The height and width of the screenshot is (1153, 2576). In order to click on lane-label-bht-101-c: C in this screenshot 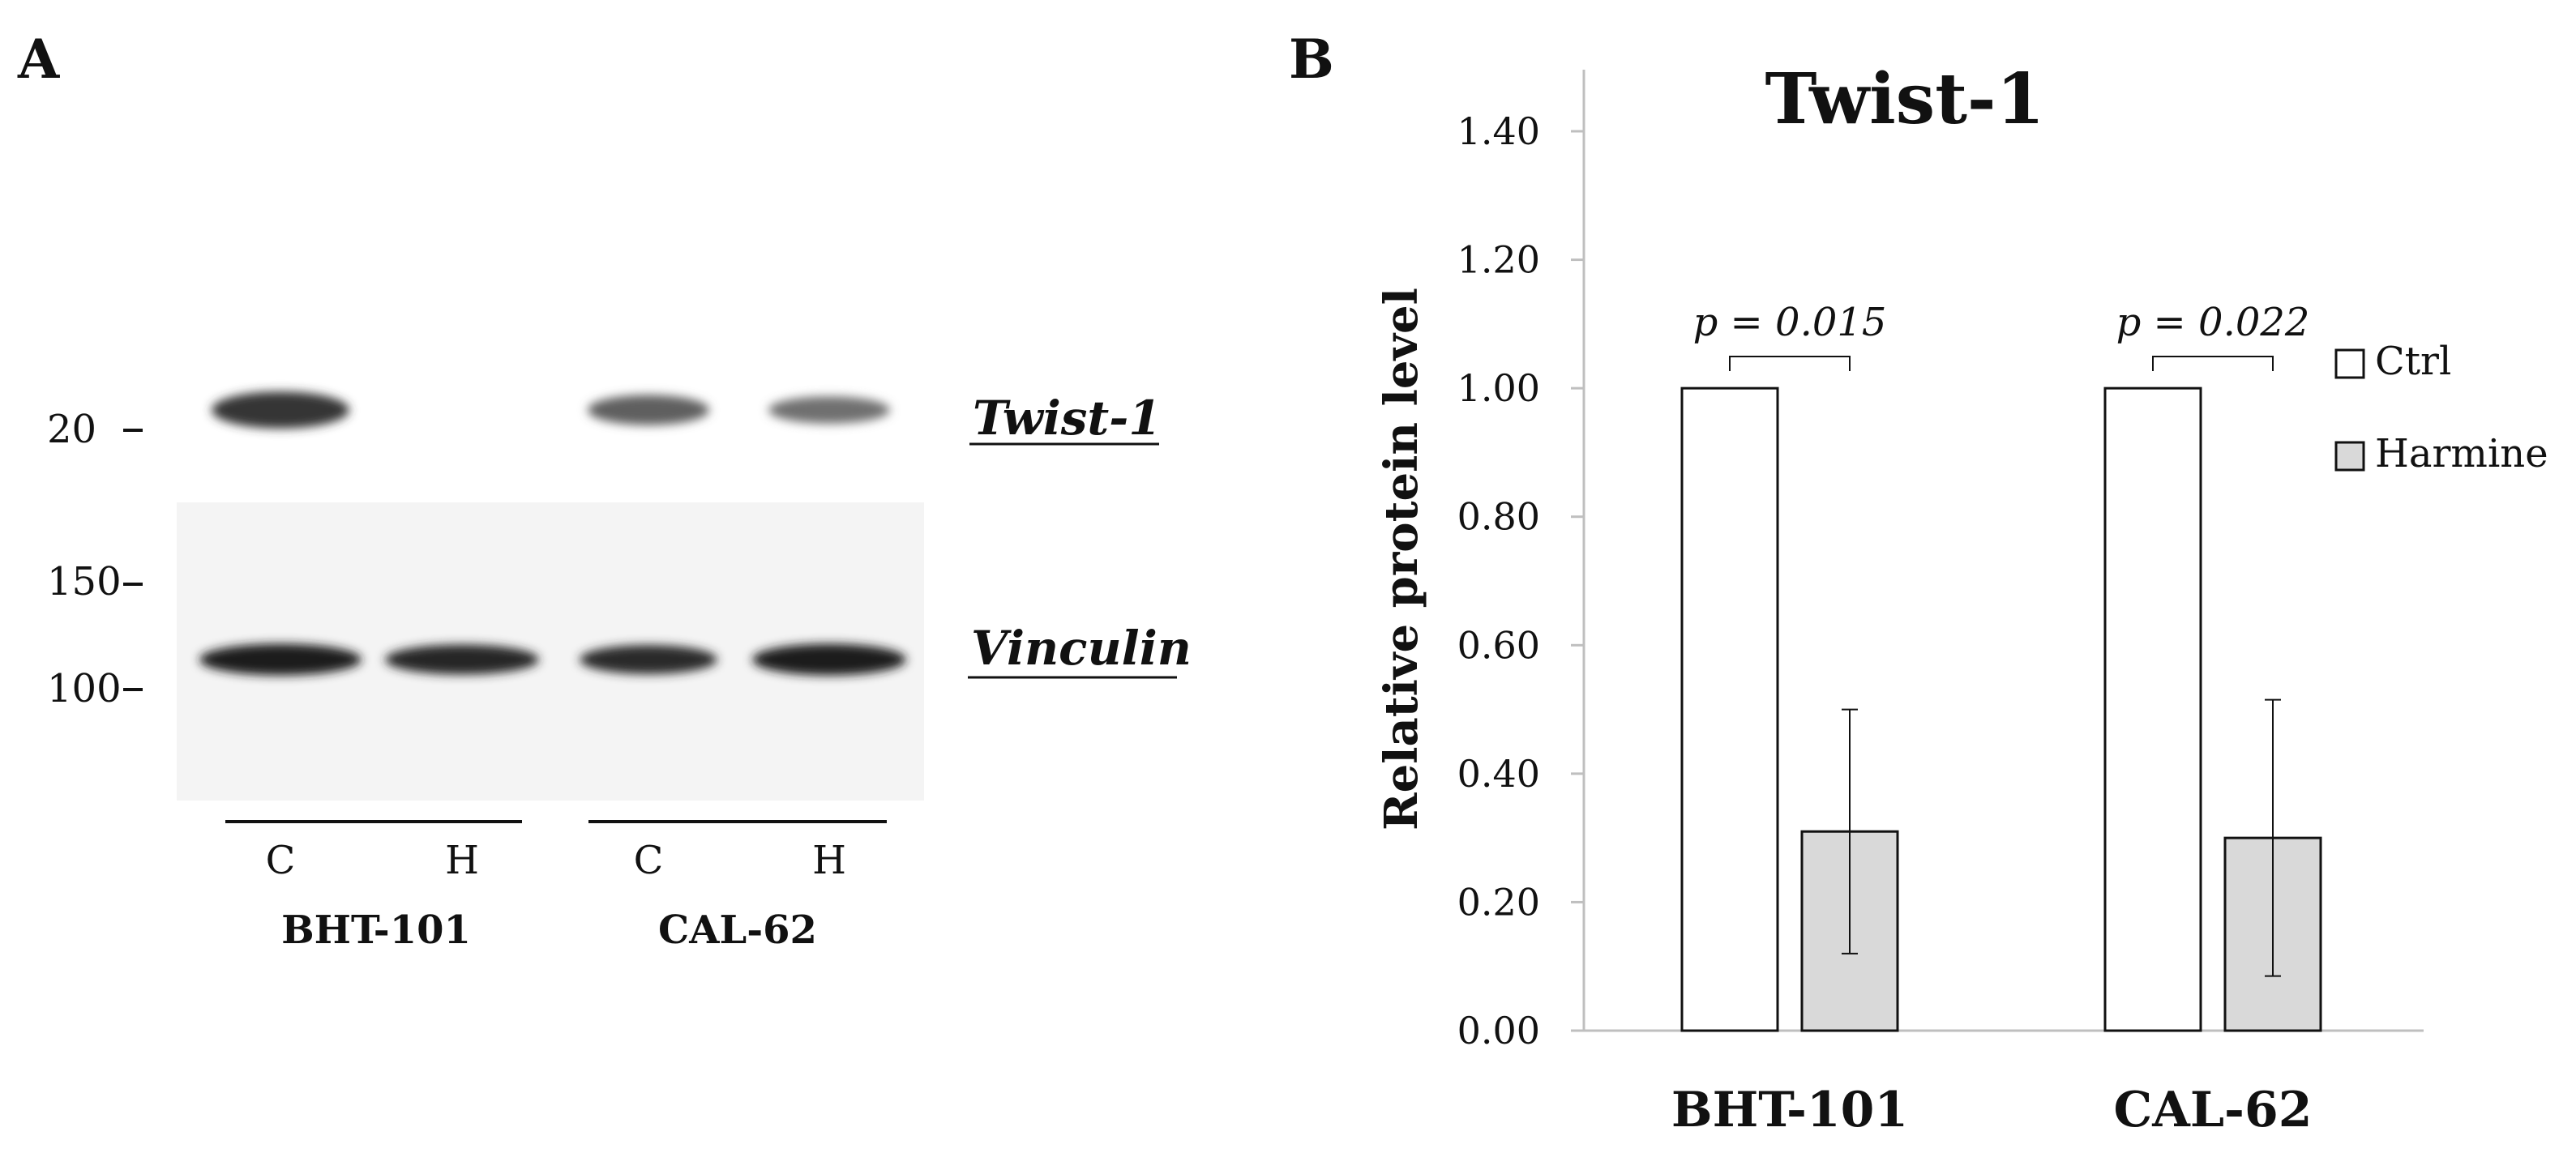, I will do `click(281, 860)`.